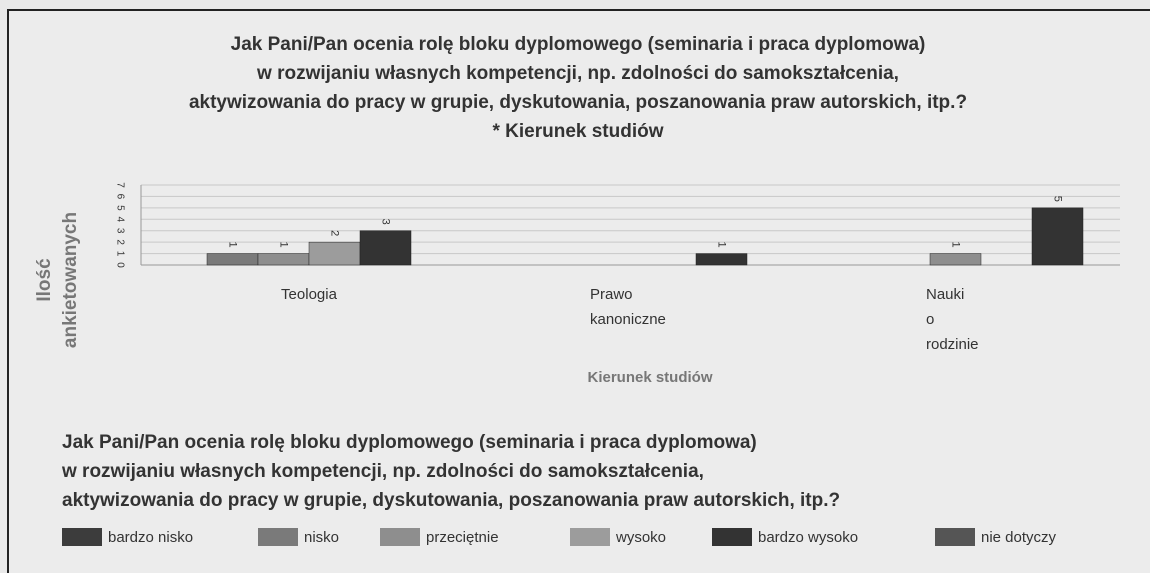 The width and height of the screenshot is (1150, 573). I want to click on x-tick-label: Prawo kanoniczne, so click(628, 307).